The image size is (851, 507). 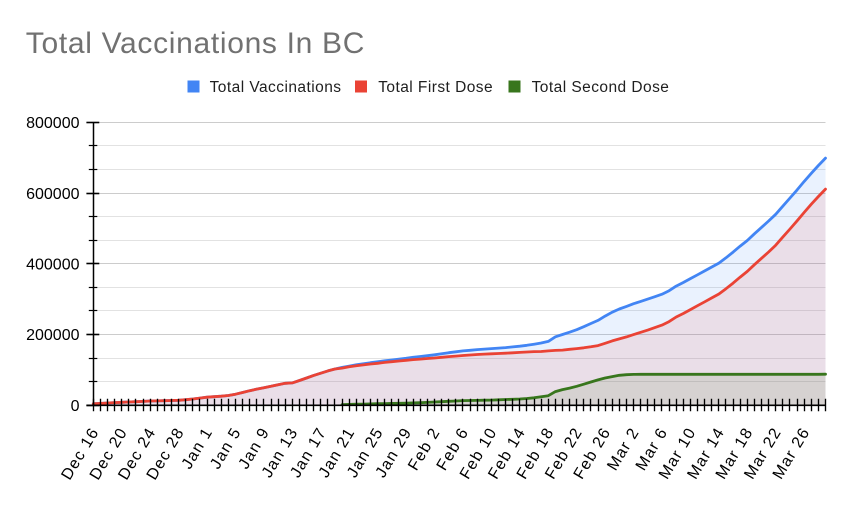 I want to click on svg-text: Total First Dose, so click(x=435, y=87).